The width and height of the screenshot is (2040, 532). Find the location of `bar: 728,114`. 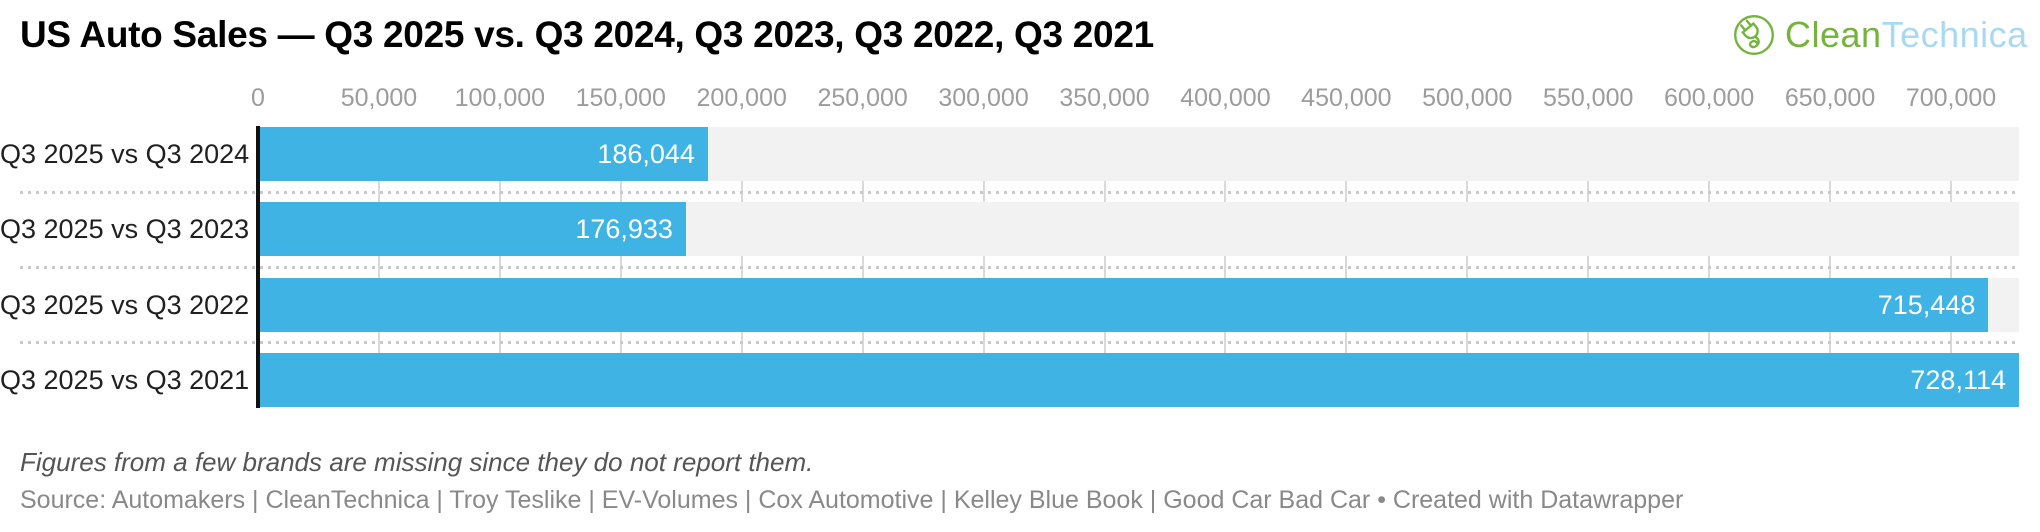

bar: 728,114 is located at coordinates (1138, 380).